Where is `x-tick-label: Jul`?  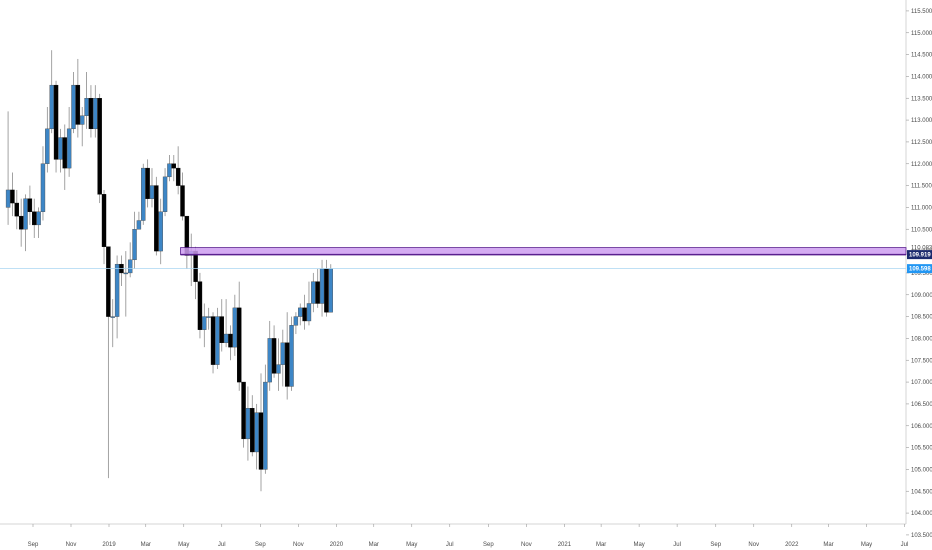
x-tick-label: Jul is located at coordinates (450, 545).